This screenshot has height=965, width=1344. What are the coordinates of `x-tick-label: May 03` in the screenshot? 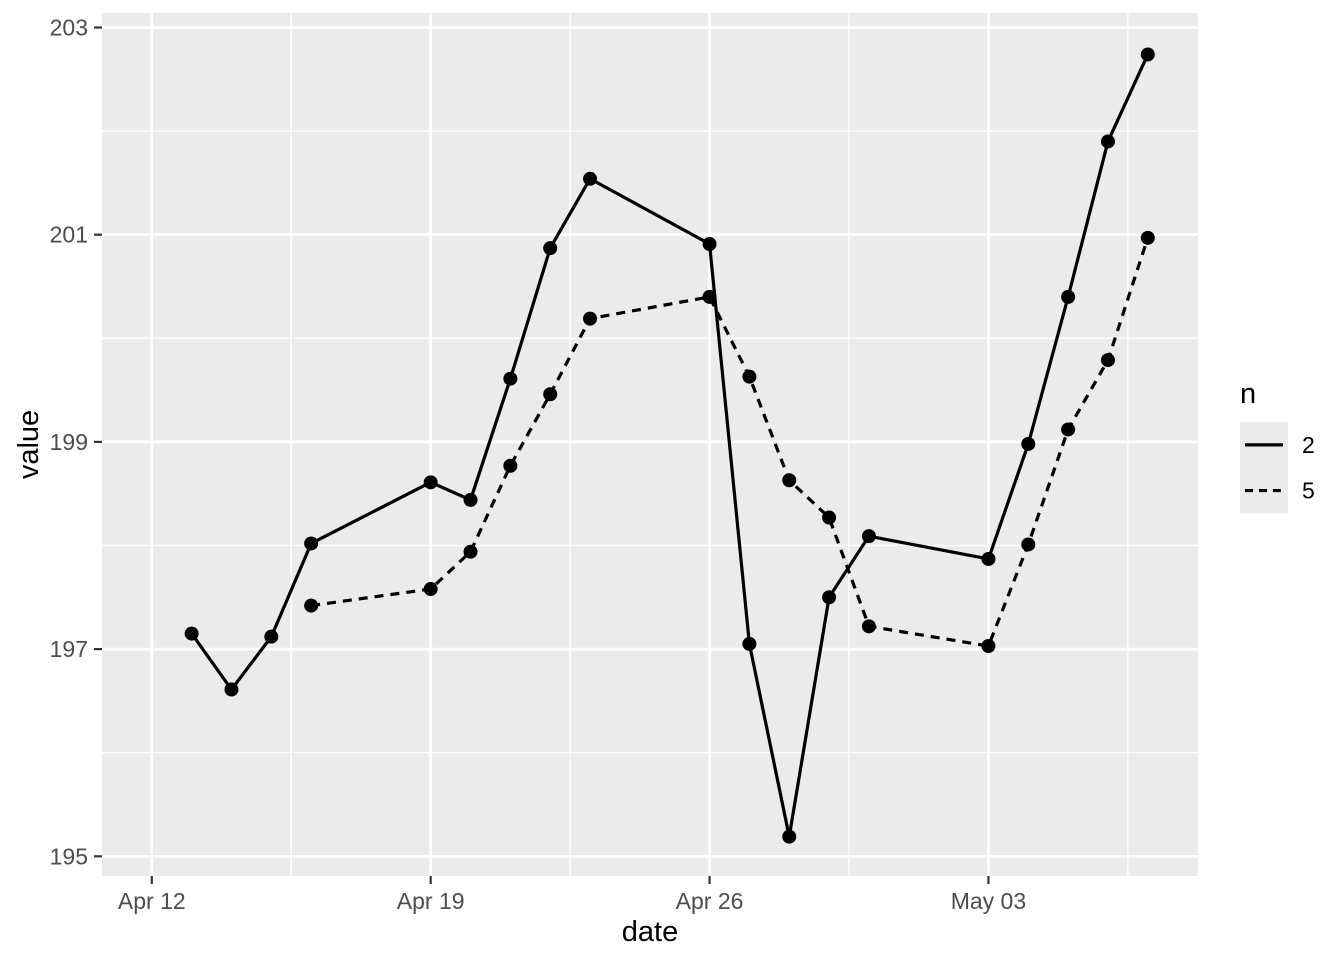 It's located at (988, 901).